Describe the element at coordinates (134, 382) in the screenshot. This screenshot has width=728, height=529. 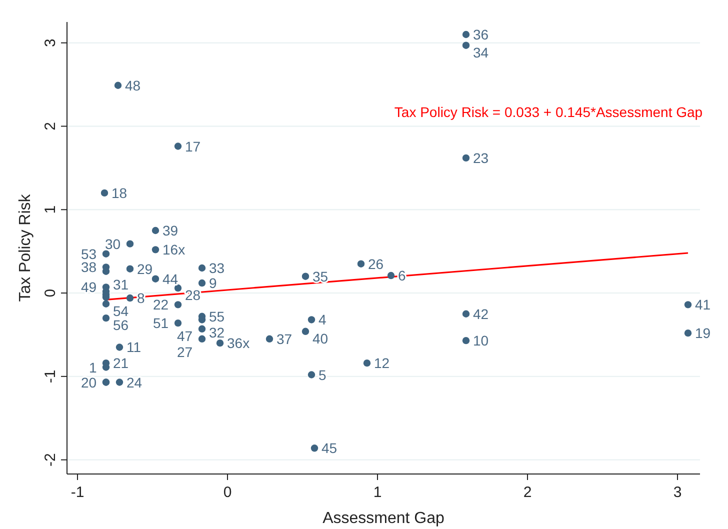
I see `annotation: 24` at that location.